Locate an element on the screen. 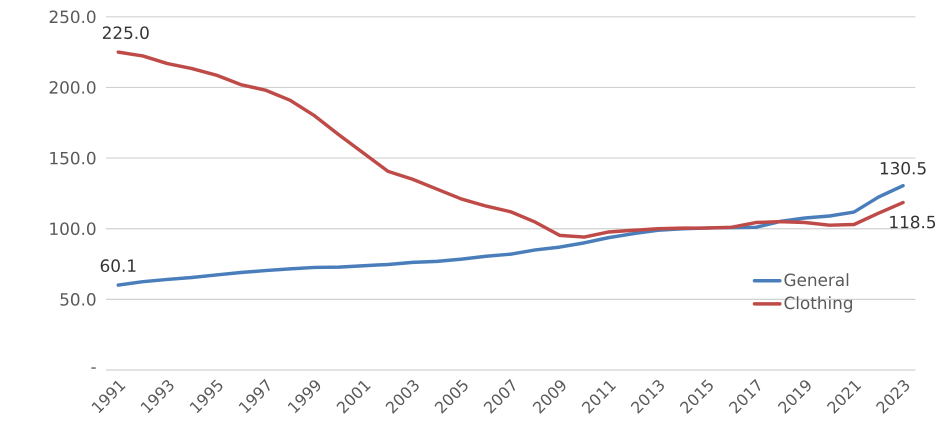  y-tick-label: 250.0 is located at coordinates (73, 17).